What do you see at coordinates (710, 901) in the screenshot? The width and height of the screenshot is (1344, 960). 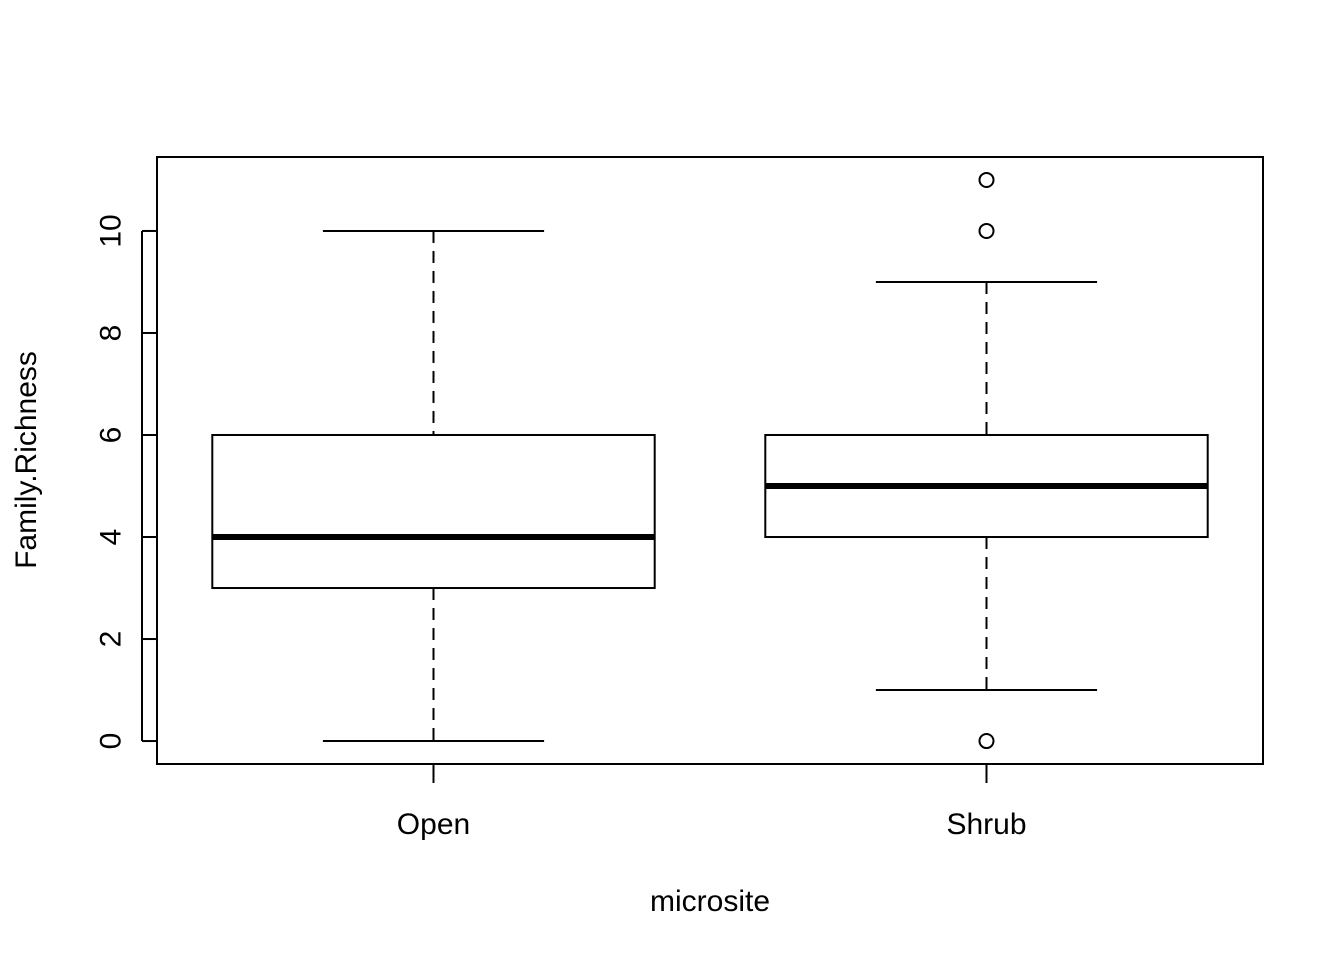 I see `x-axis-label: microsite` at bounding box center [710, 901].